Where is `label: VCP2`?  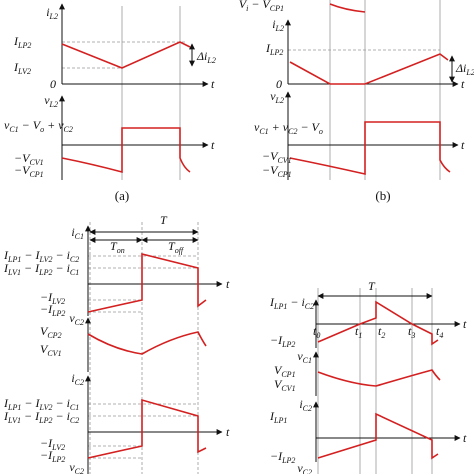
label: VCP2 is located at coordinates (51, 332).